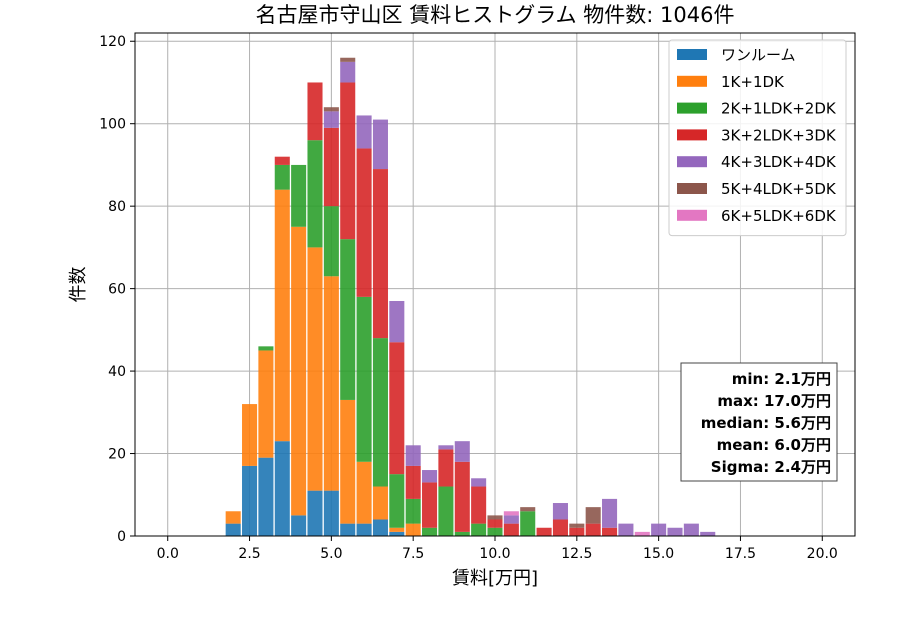 This screenshot has height=634, width=900. What do you see at coordinates (774, 401) in the screenshot?
I see `stats-line: max: 17.0万円` at bounding box center [774, 401].